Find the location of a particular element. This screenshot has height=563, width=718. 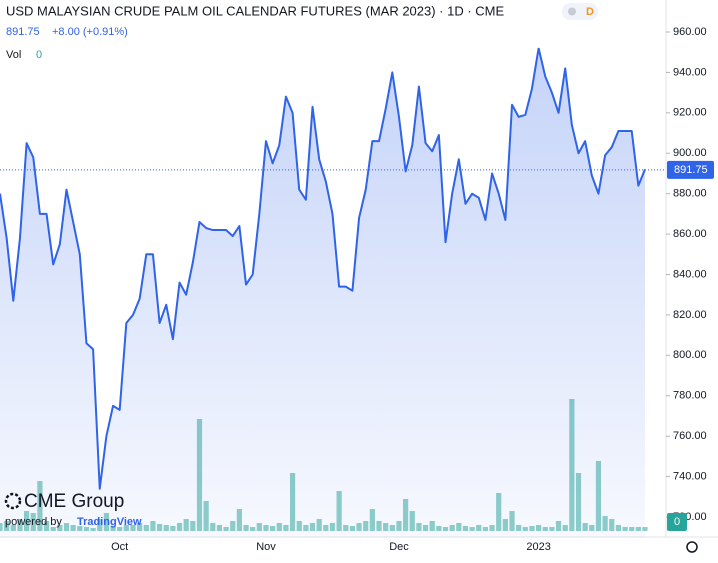

price: 891.75 is located at coordinates (23, 32).